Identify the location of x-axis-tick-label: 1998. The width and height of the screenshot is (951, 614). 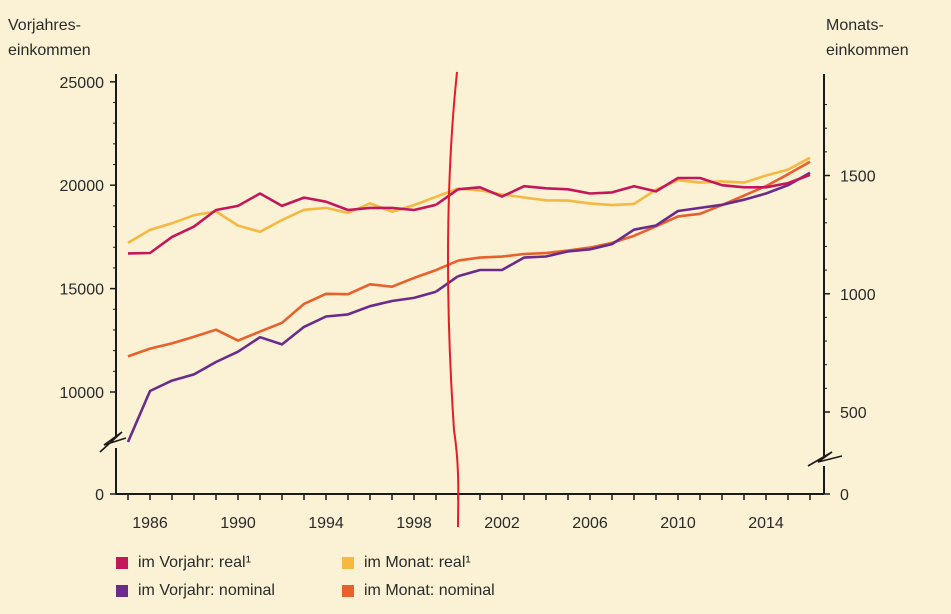
(414, 523).